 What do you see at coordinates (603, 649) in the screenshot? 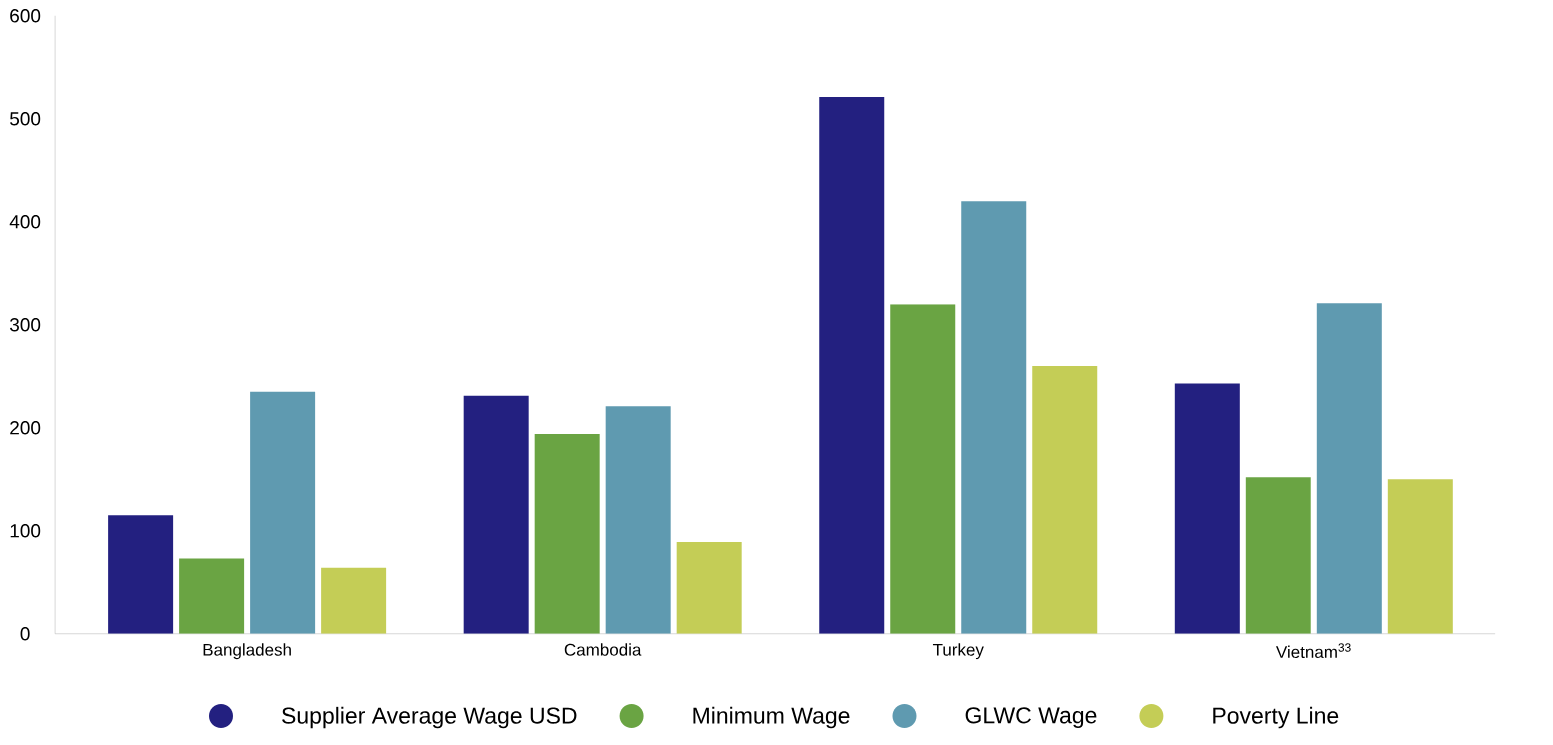
I see `x-tick-label: Cambodia` at bounding box center [603, 649].